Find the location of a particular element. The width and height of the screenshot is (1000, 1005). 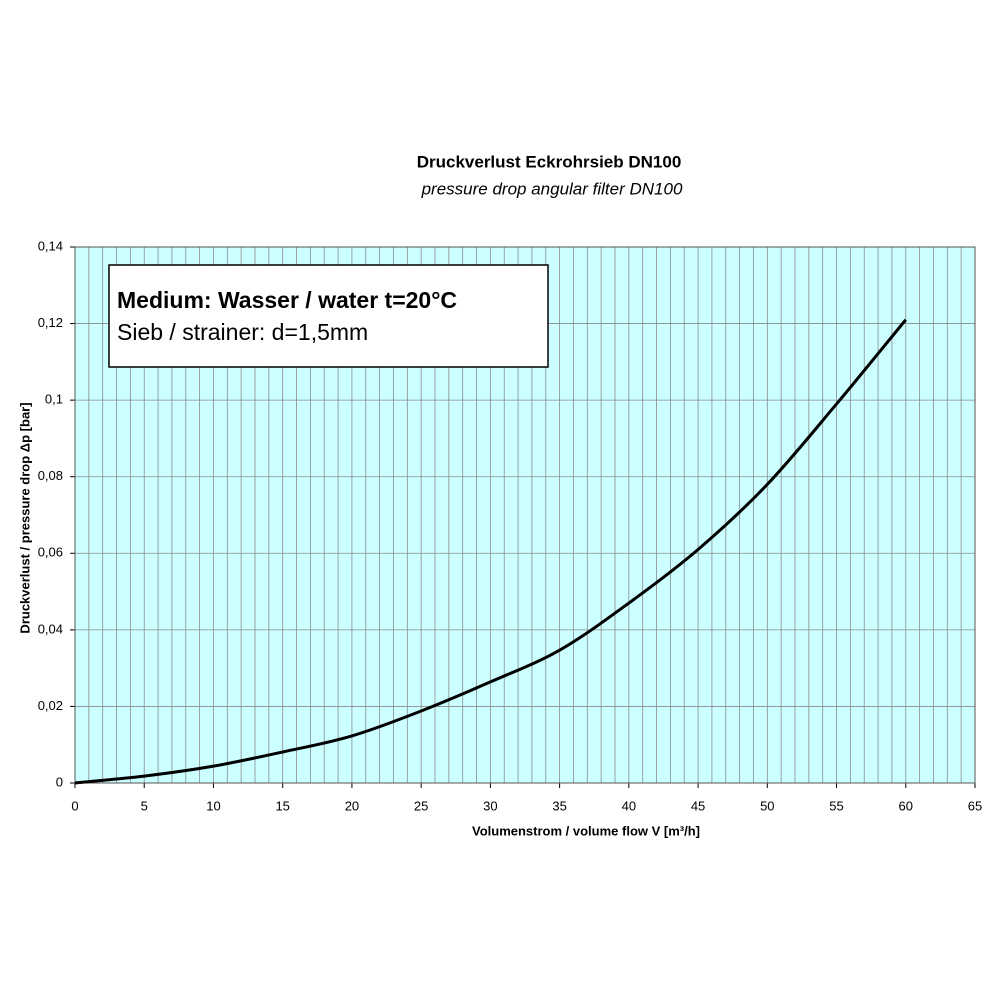

y-tick-label: 0,14 is located at coordinates (50, 245).